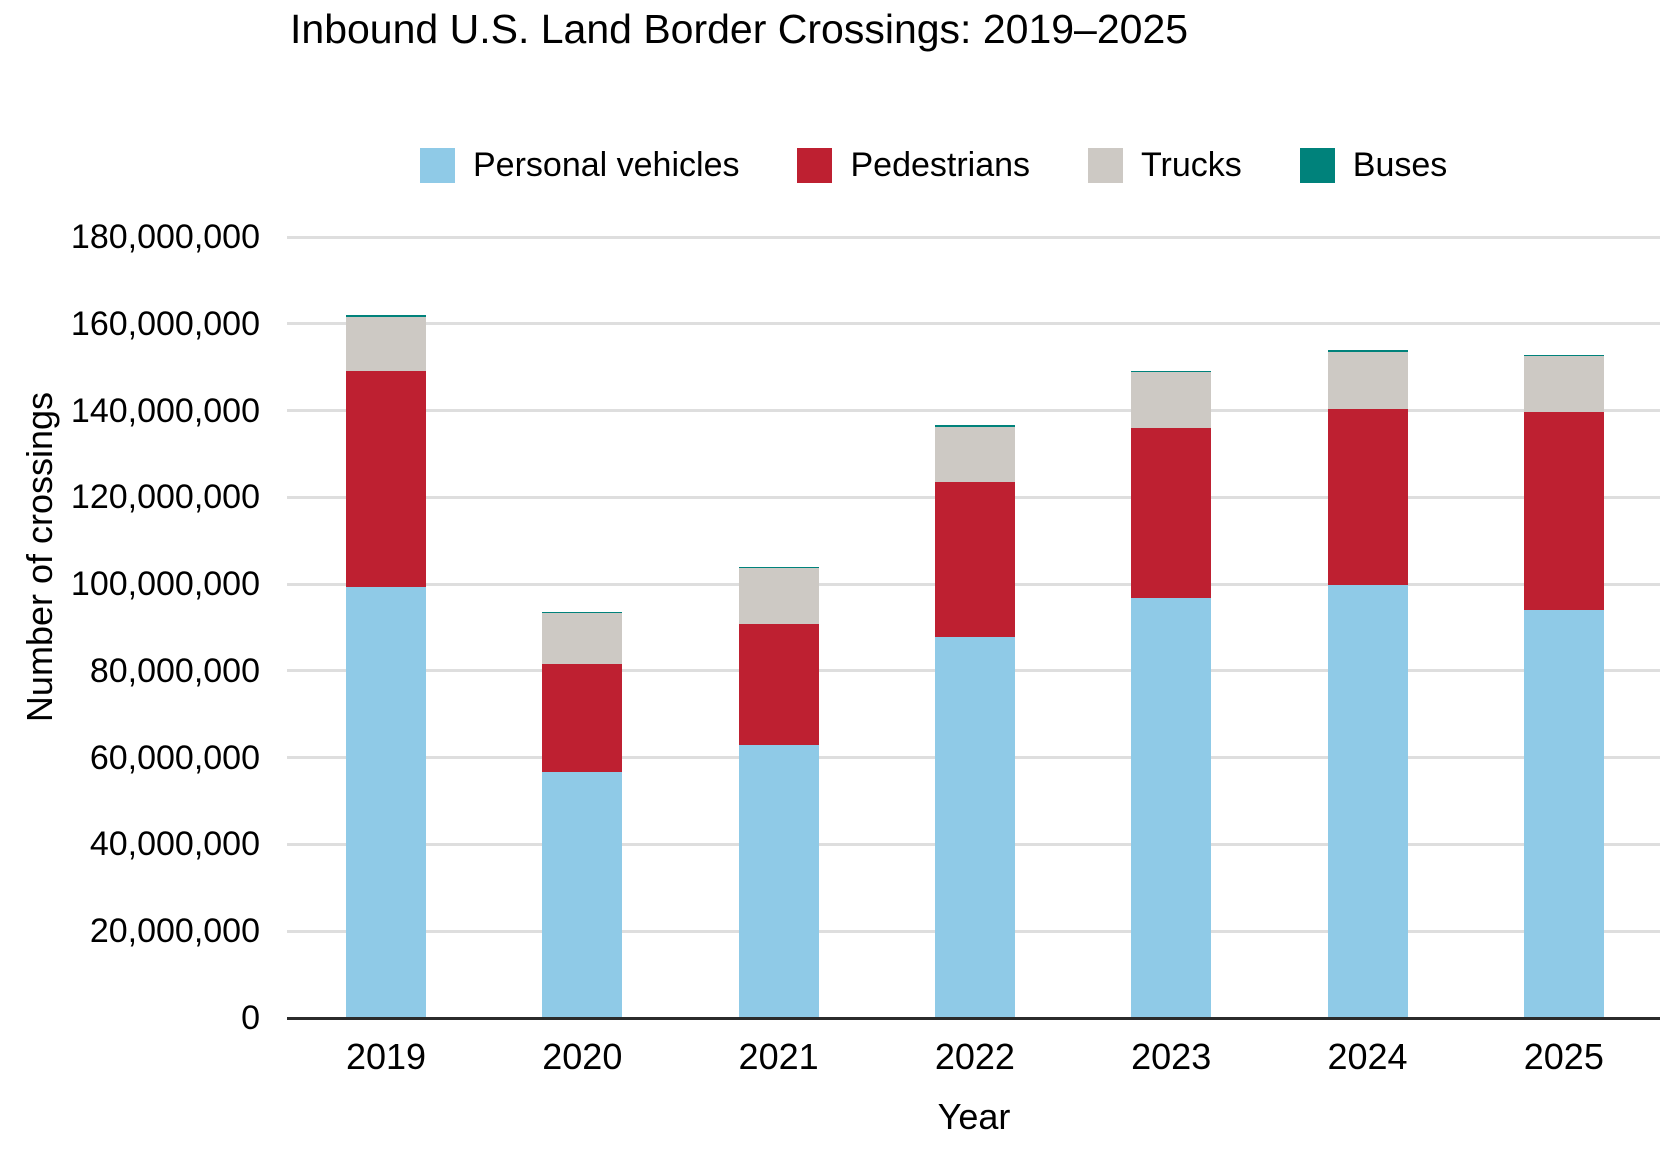  Describe the element at coordinates (778, 1056) in the screenshot. I see `x-tick-label: 2021` at that location.